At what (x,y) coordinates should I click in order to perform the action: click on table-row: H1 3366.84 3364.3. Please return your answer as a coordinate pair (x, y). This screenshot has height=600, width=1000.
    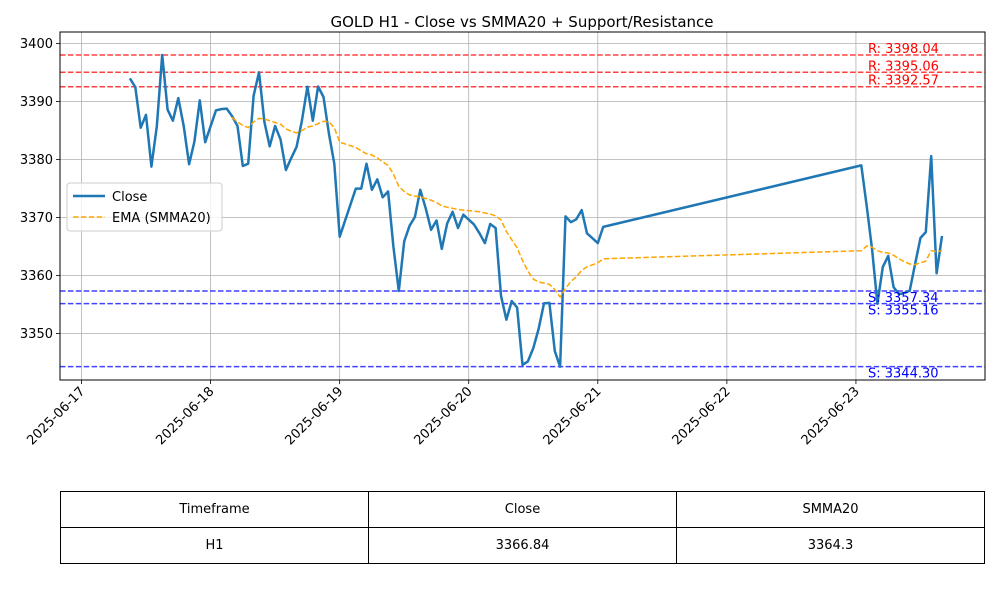
    Looking at the image, I should click on (522, 545).